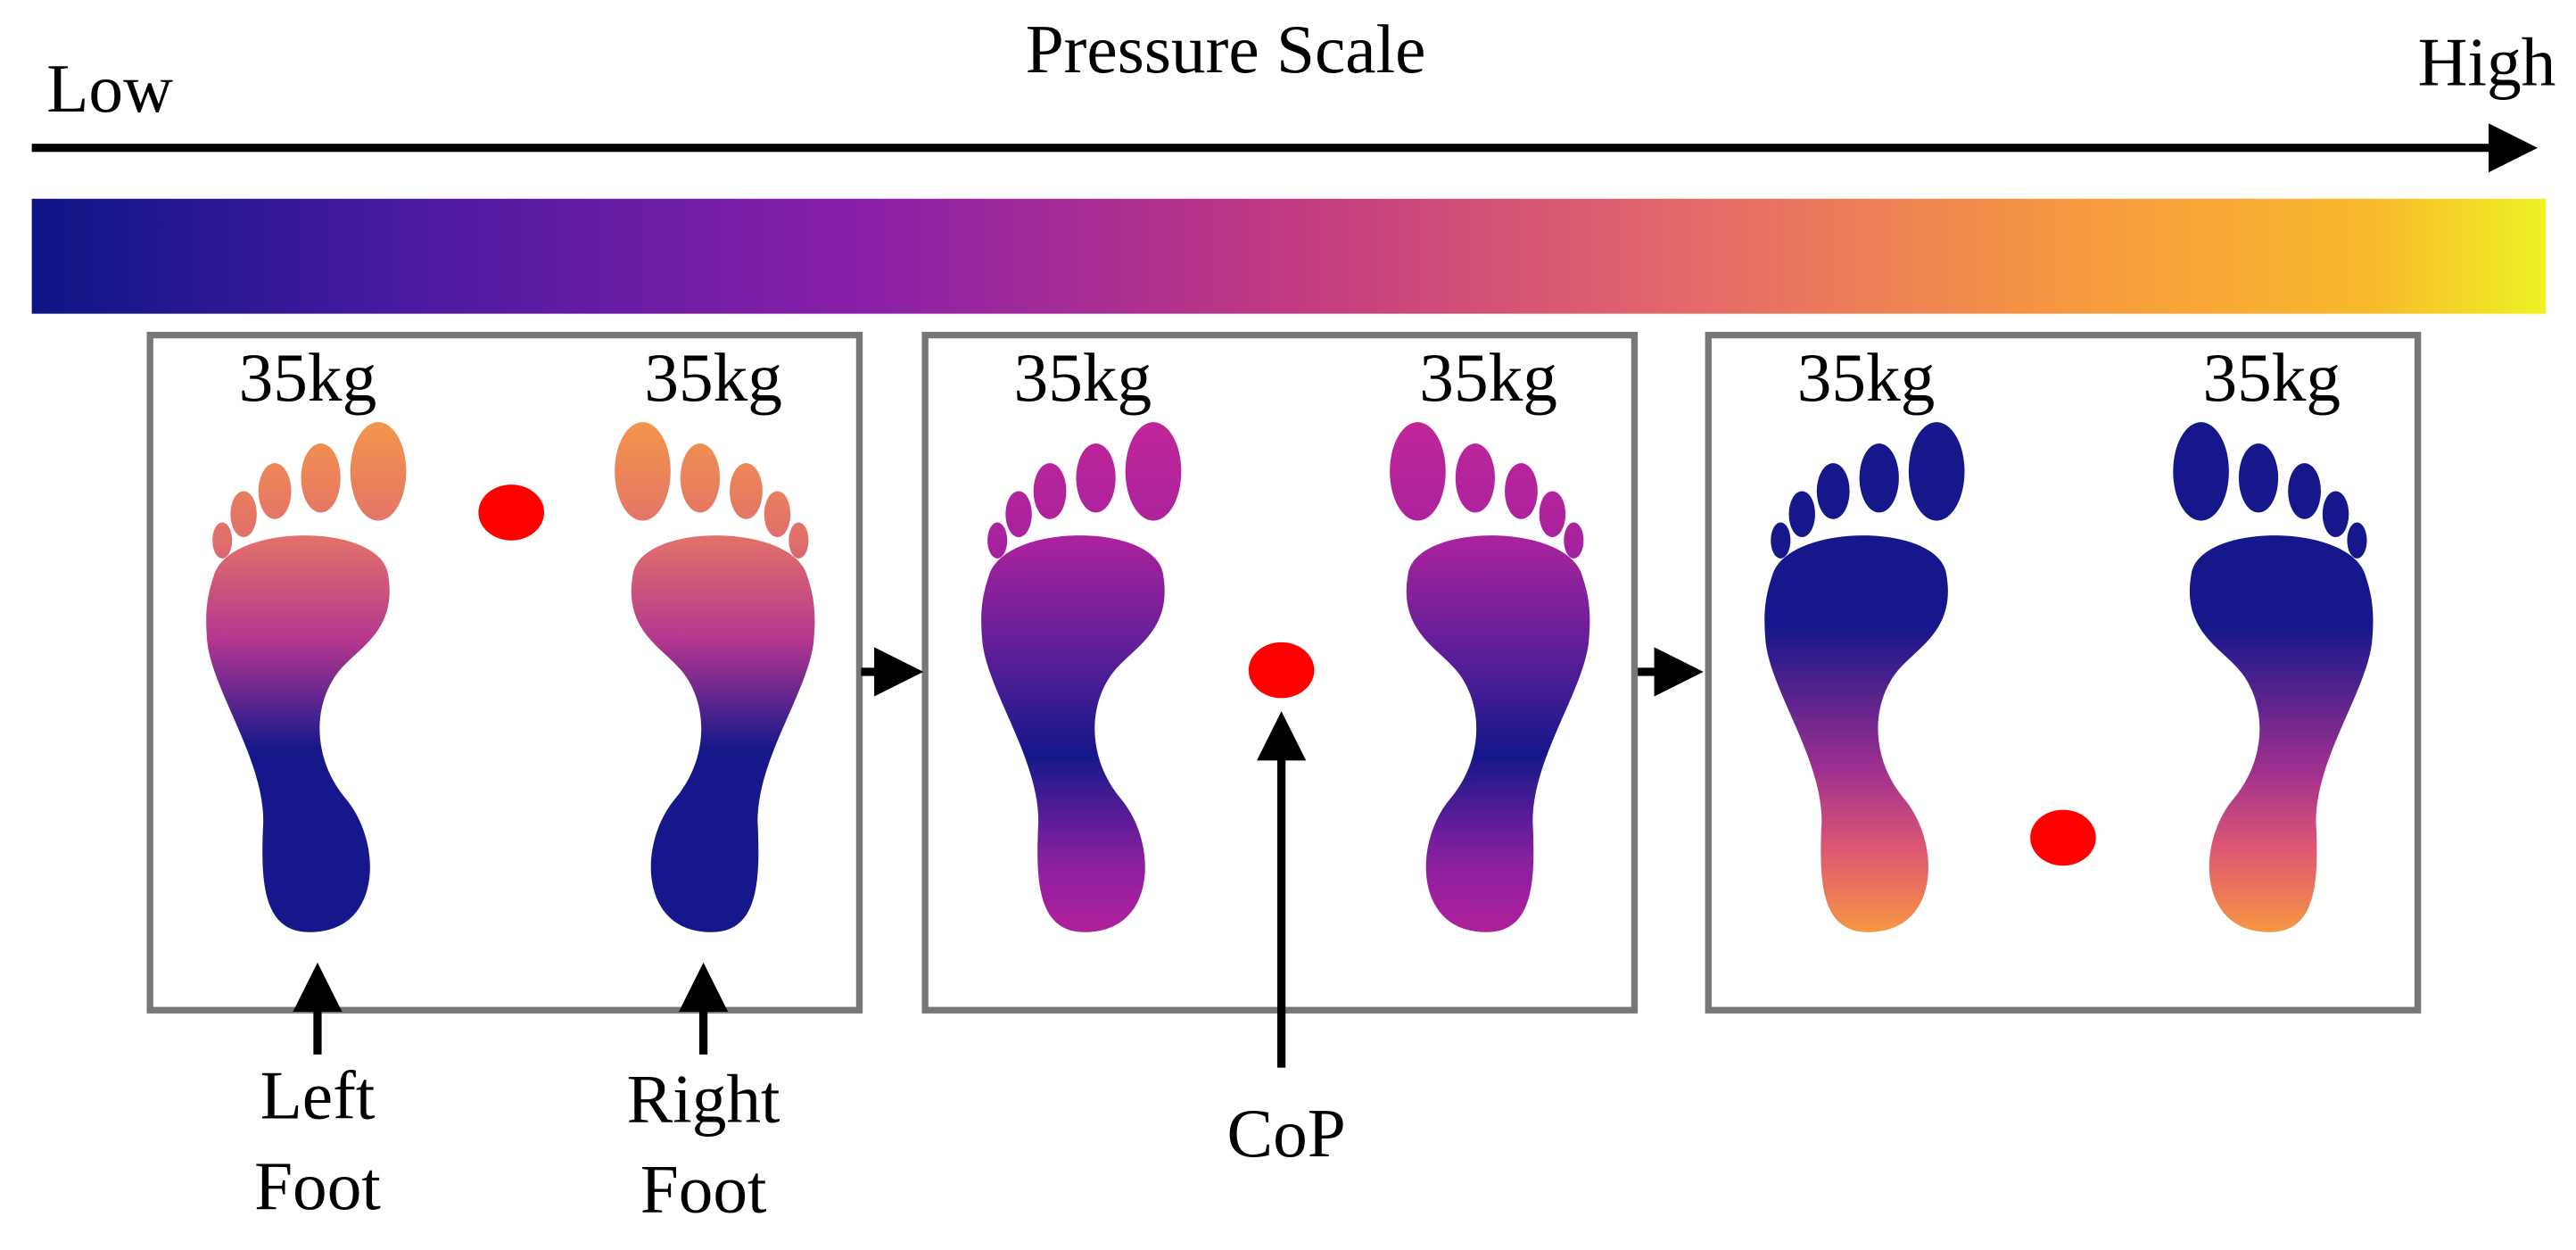 This screenshot has width=2576, height=1250. What do you see at coordinates (2487, 62) in the screenshot?
I see `scale-high: High` at bounding box center [2487, 62].